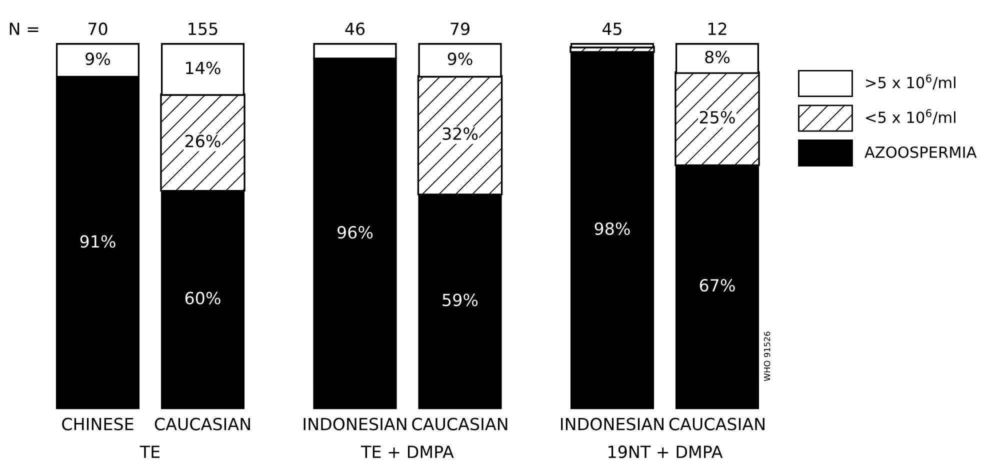 The image size is (1000, 473). What do you see at coordinates (24, 28) in the screenshot?
I see `text: N =` at bounding box center [24, 28].